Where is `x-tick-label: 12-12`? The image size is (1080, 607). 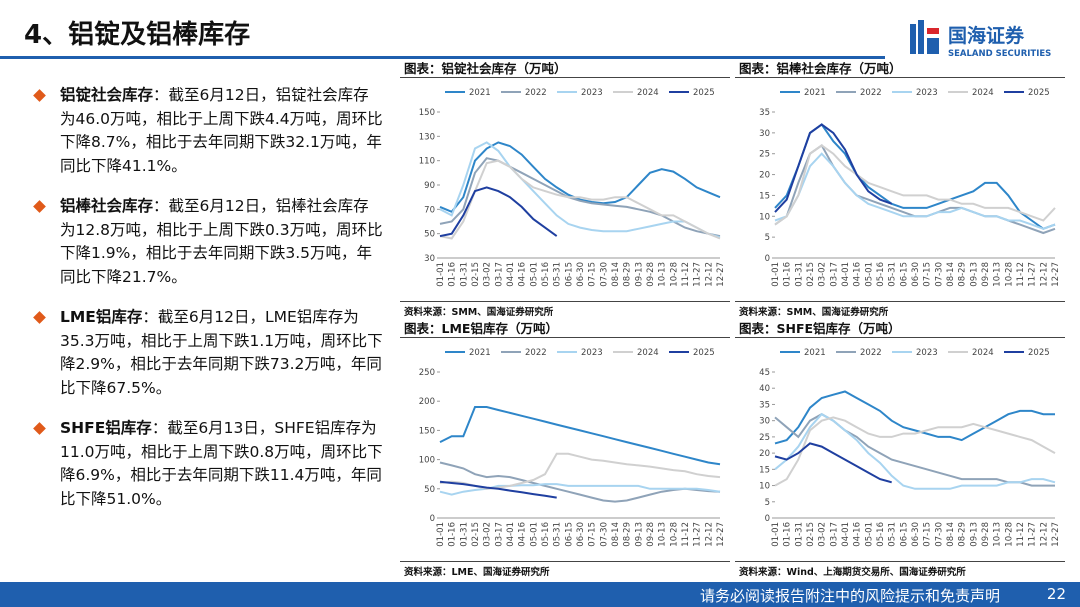 x-tick-label: 12-12 is located at coordinates (1044, 274).